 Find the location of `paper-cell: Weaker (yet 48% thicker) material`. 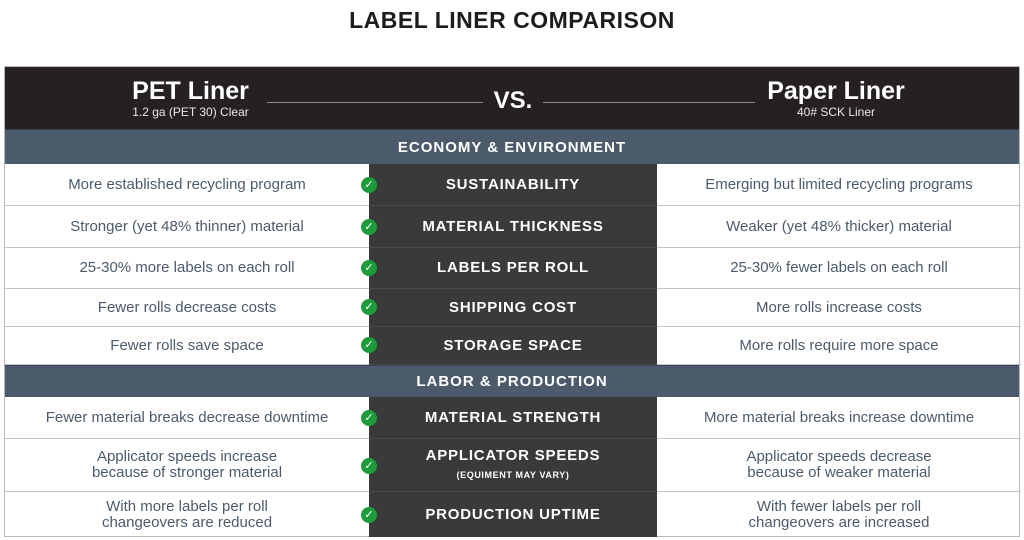

paper-cell: Weaker (yet 48% thicker) material is located at coordinates (839, 227).